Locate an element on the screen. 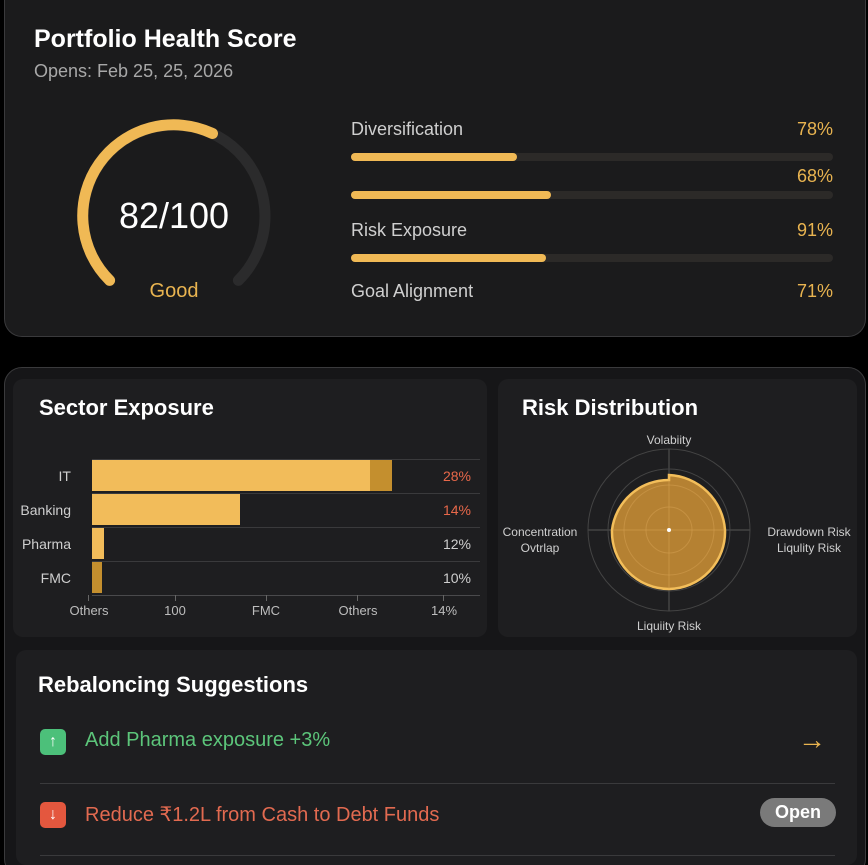  open-button: Open is located at coordinates (798, 812).